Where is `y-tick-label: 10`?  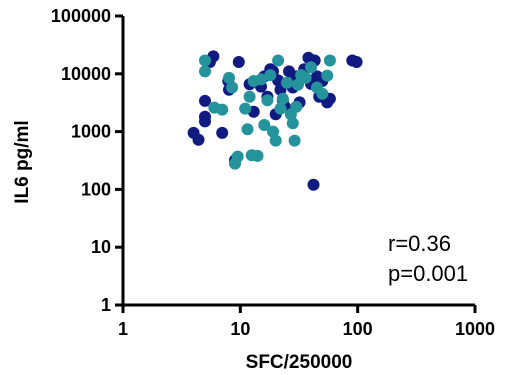 y-tick-label: 10 is located at coordinates (101, 247).